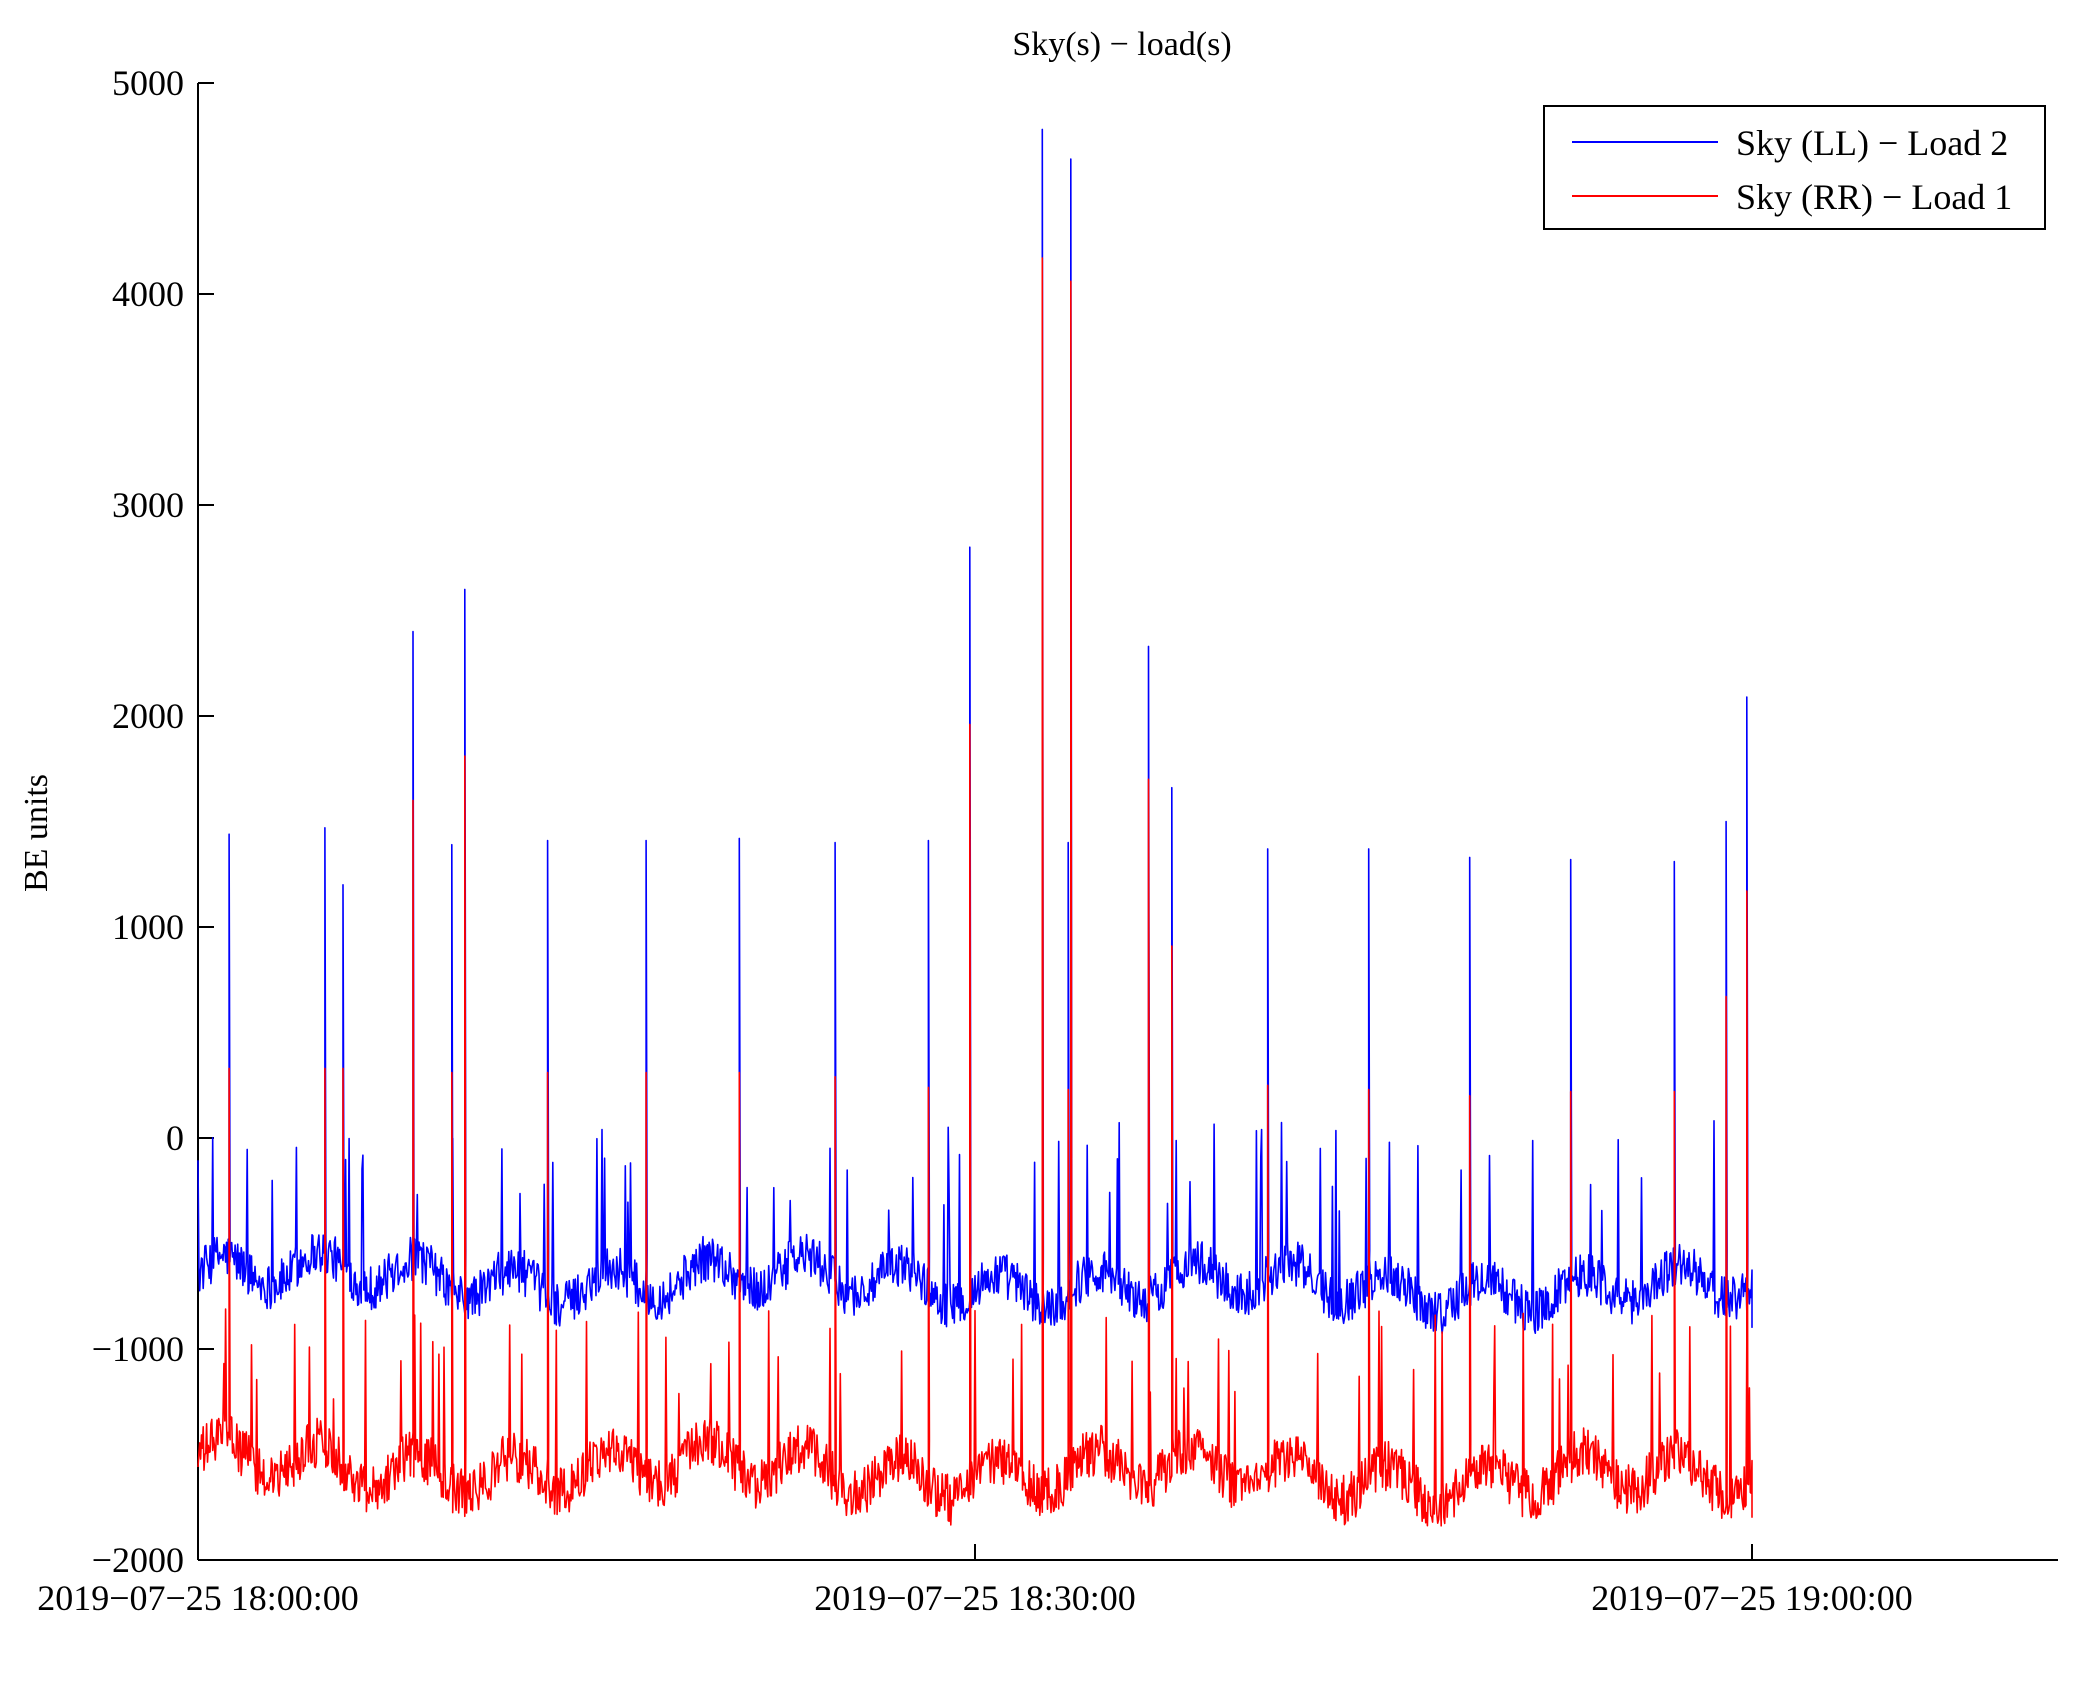  I want to click on y-ticks: 5000 4000 3000 2000 1000 0 −1000 −2000, so click(153, 821).